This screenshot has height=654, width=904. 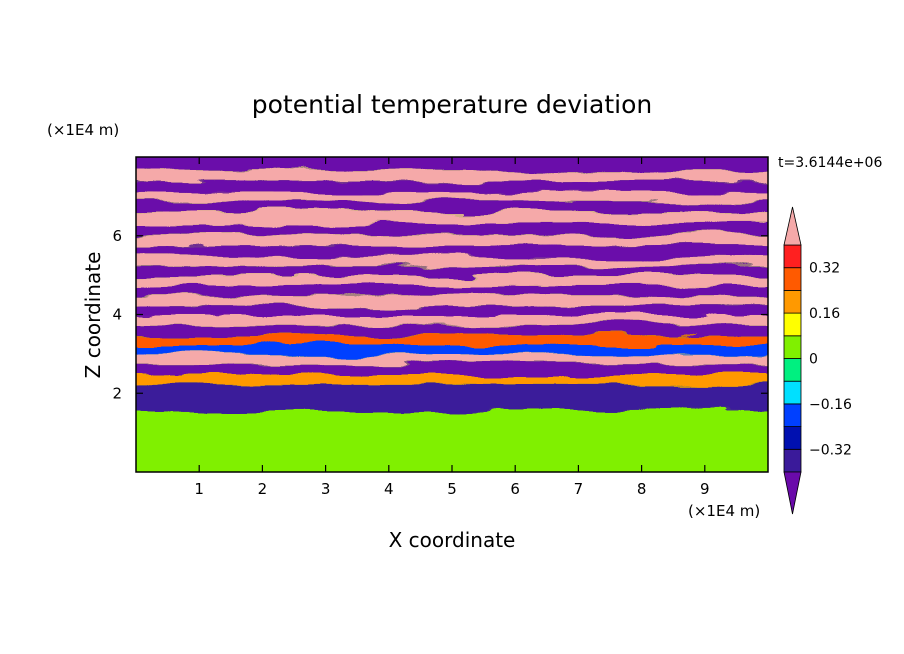 I want to click on colorbar-tick-label: −0.16, so click(x=830, y=405).